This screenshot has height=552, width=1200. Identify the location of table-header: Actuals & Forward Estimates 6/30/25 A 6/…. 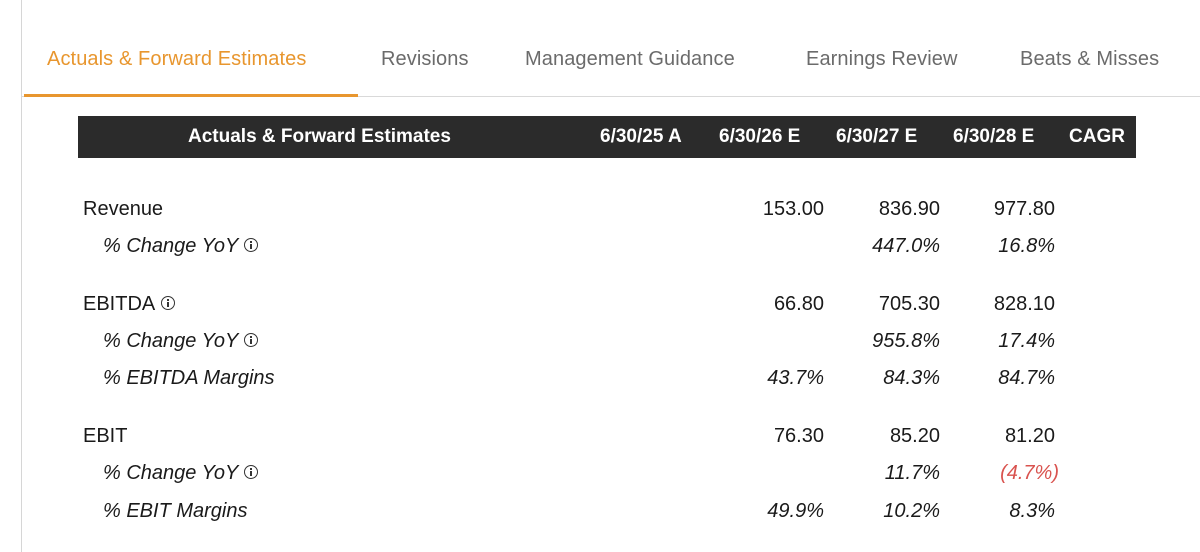
(607, 137).